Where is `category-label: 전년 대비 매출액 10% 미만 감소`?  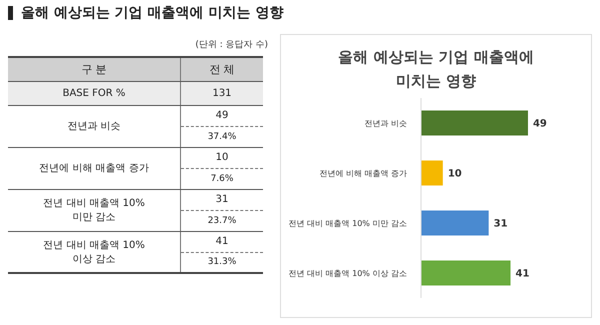 category-label: 전년 대비 매출액 10% 미만 감소 is located at coordinates (347, 223).